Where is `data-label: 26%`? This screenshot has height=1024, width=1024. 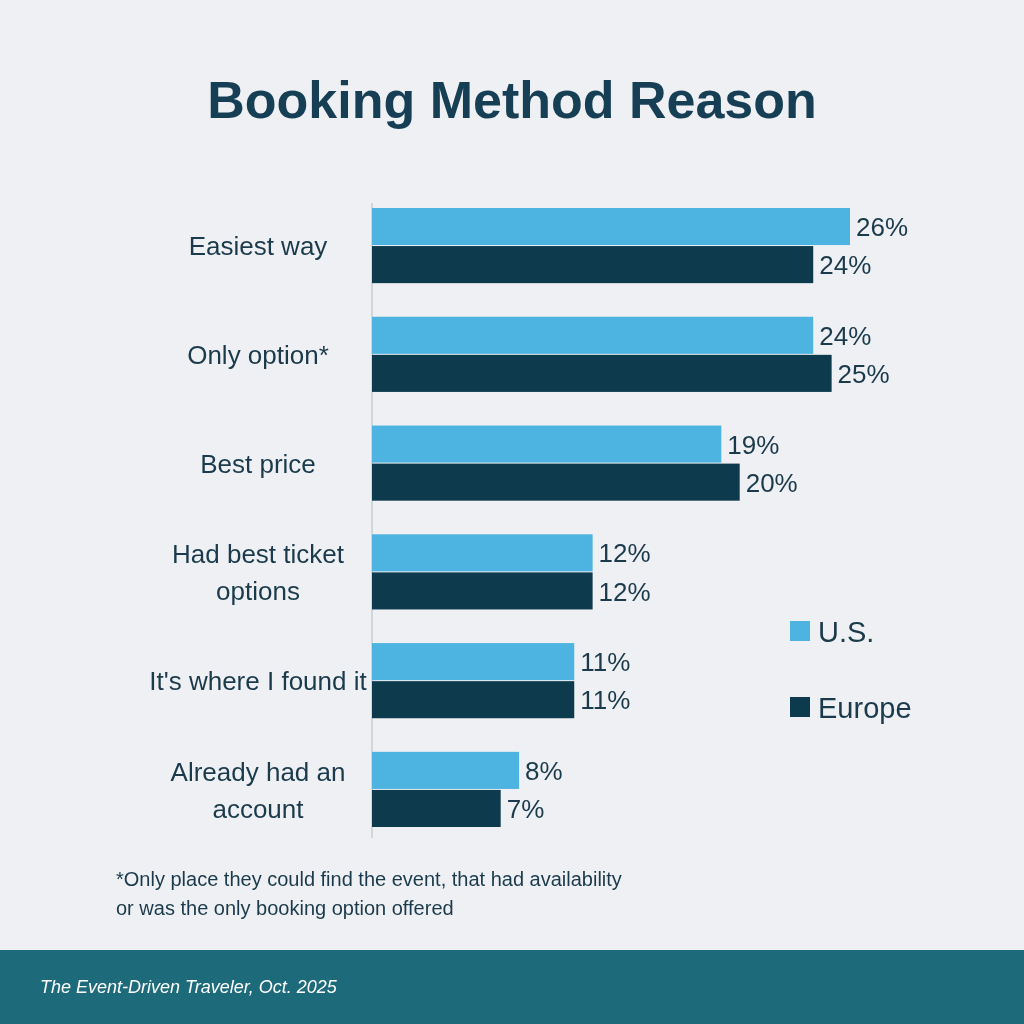 data-label: 26% is located at coordinates (882, 227).